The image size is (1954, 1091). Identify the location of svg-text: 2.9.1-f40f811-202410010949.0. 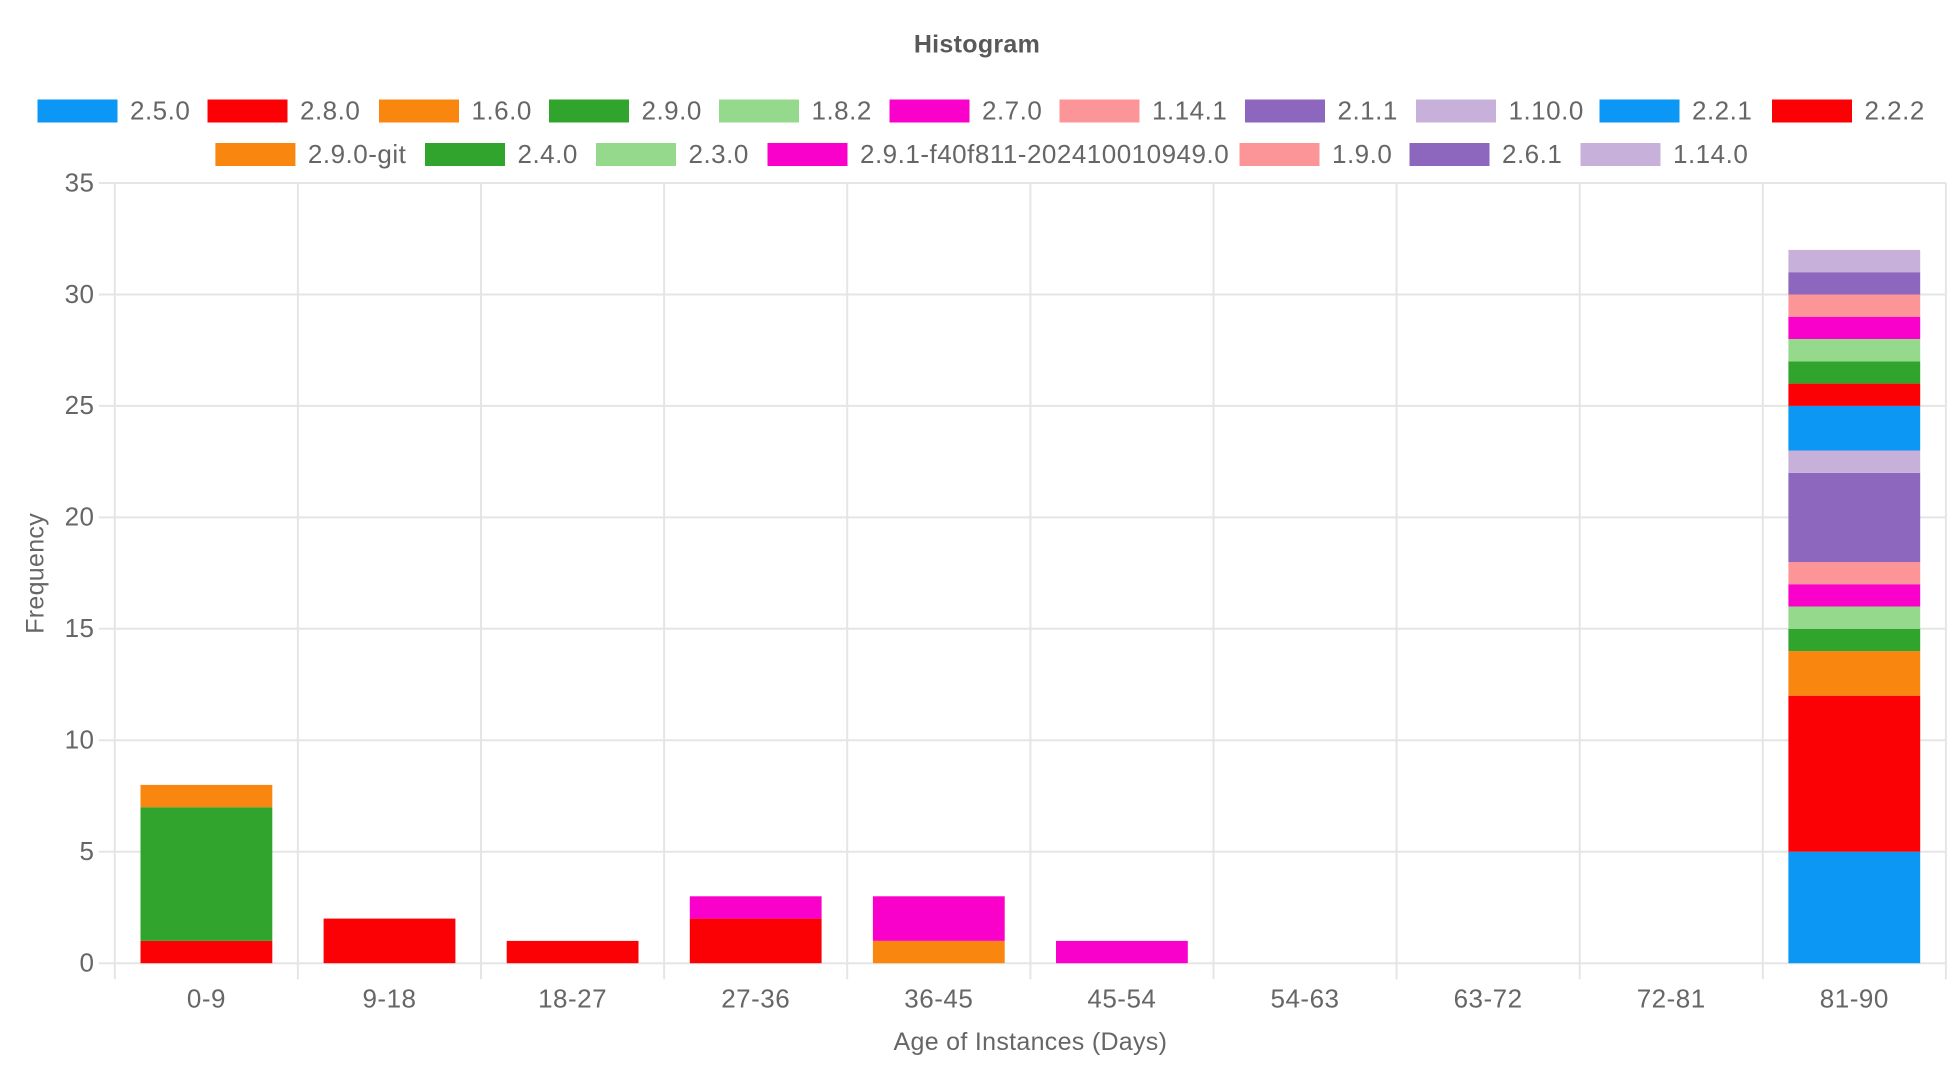
(1044, 154).